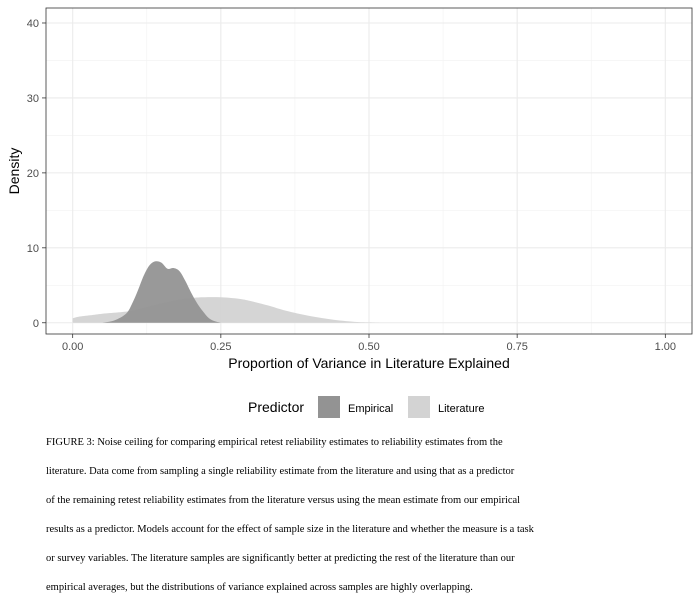 Image resolution: width=700 pixels, height=602 pixels. Describe the element at coordinates (329, 407) in the screenshot. I see `legend-key-empirical` at that location.